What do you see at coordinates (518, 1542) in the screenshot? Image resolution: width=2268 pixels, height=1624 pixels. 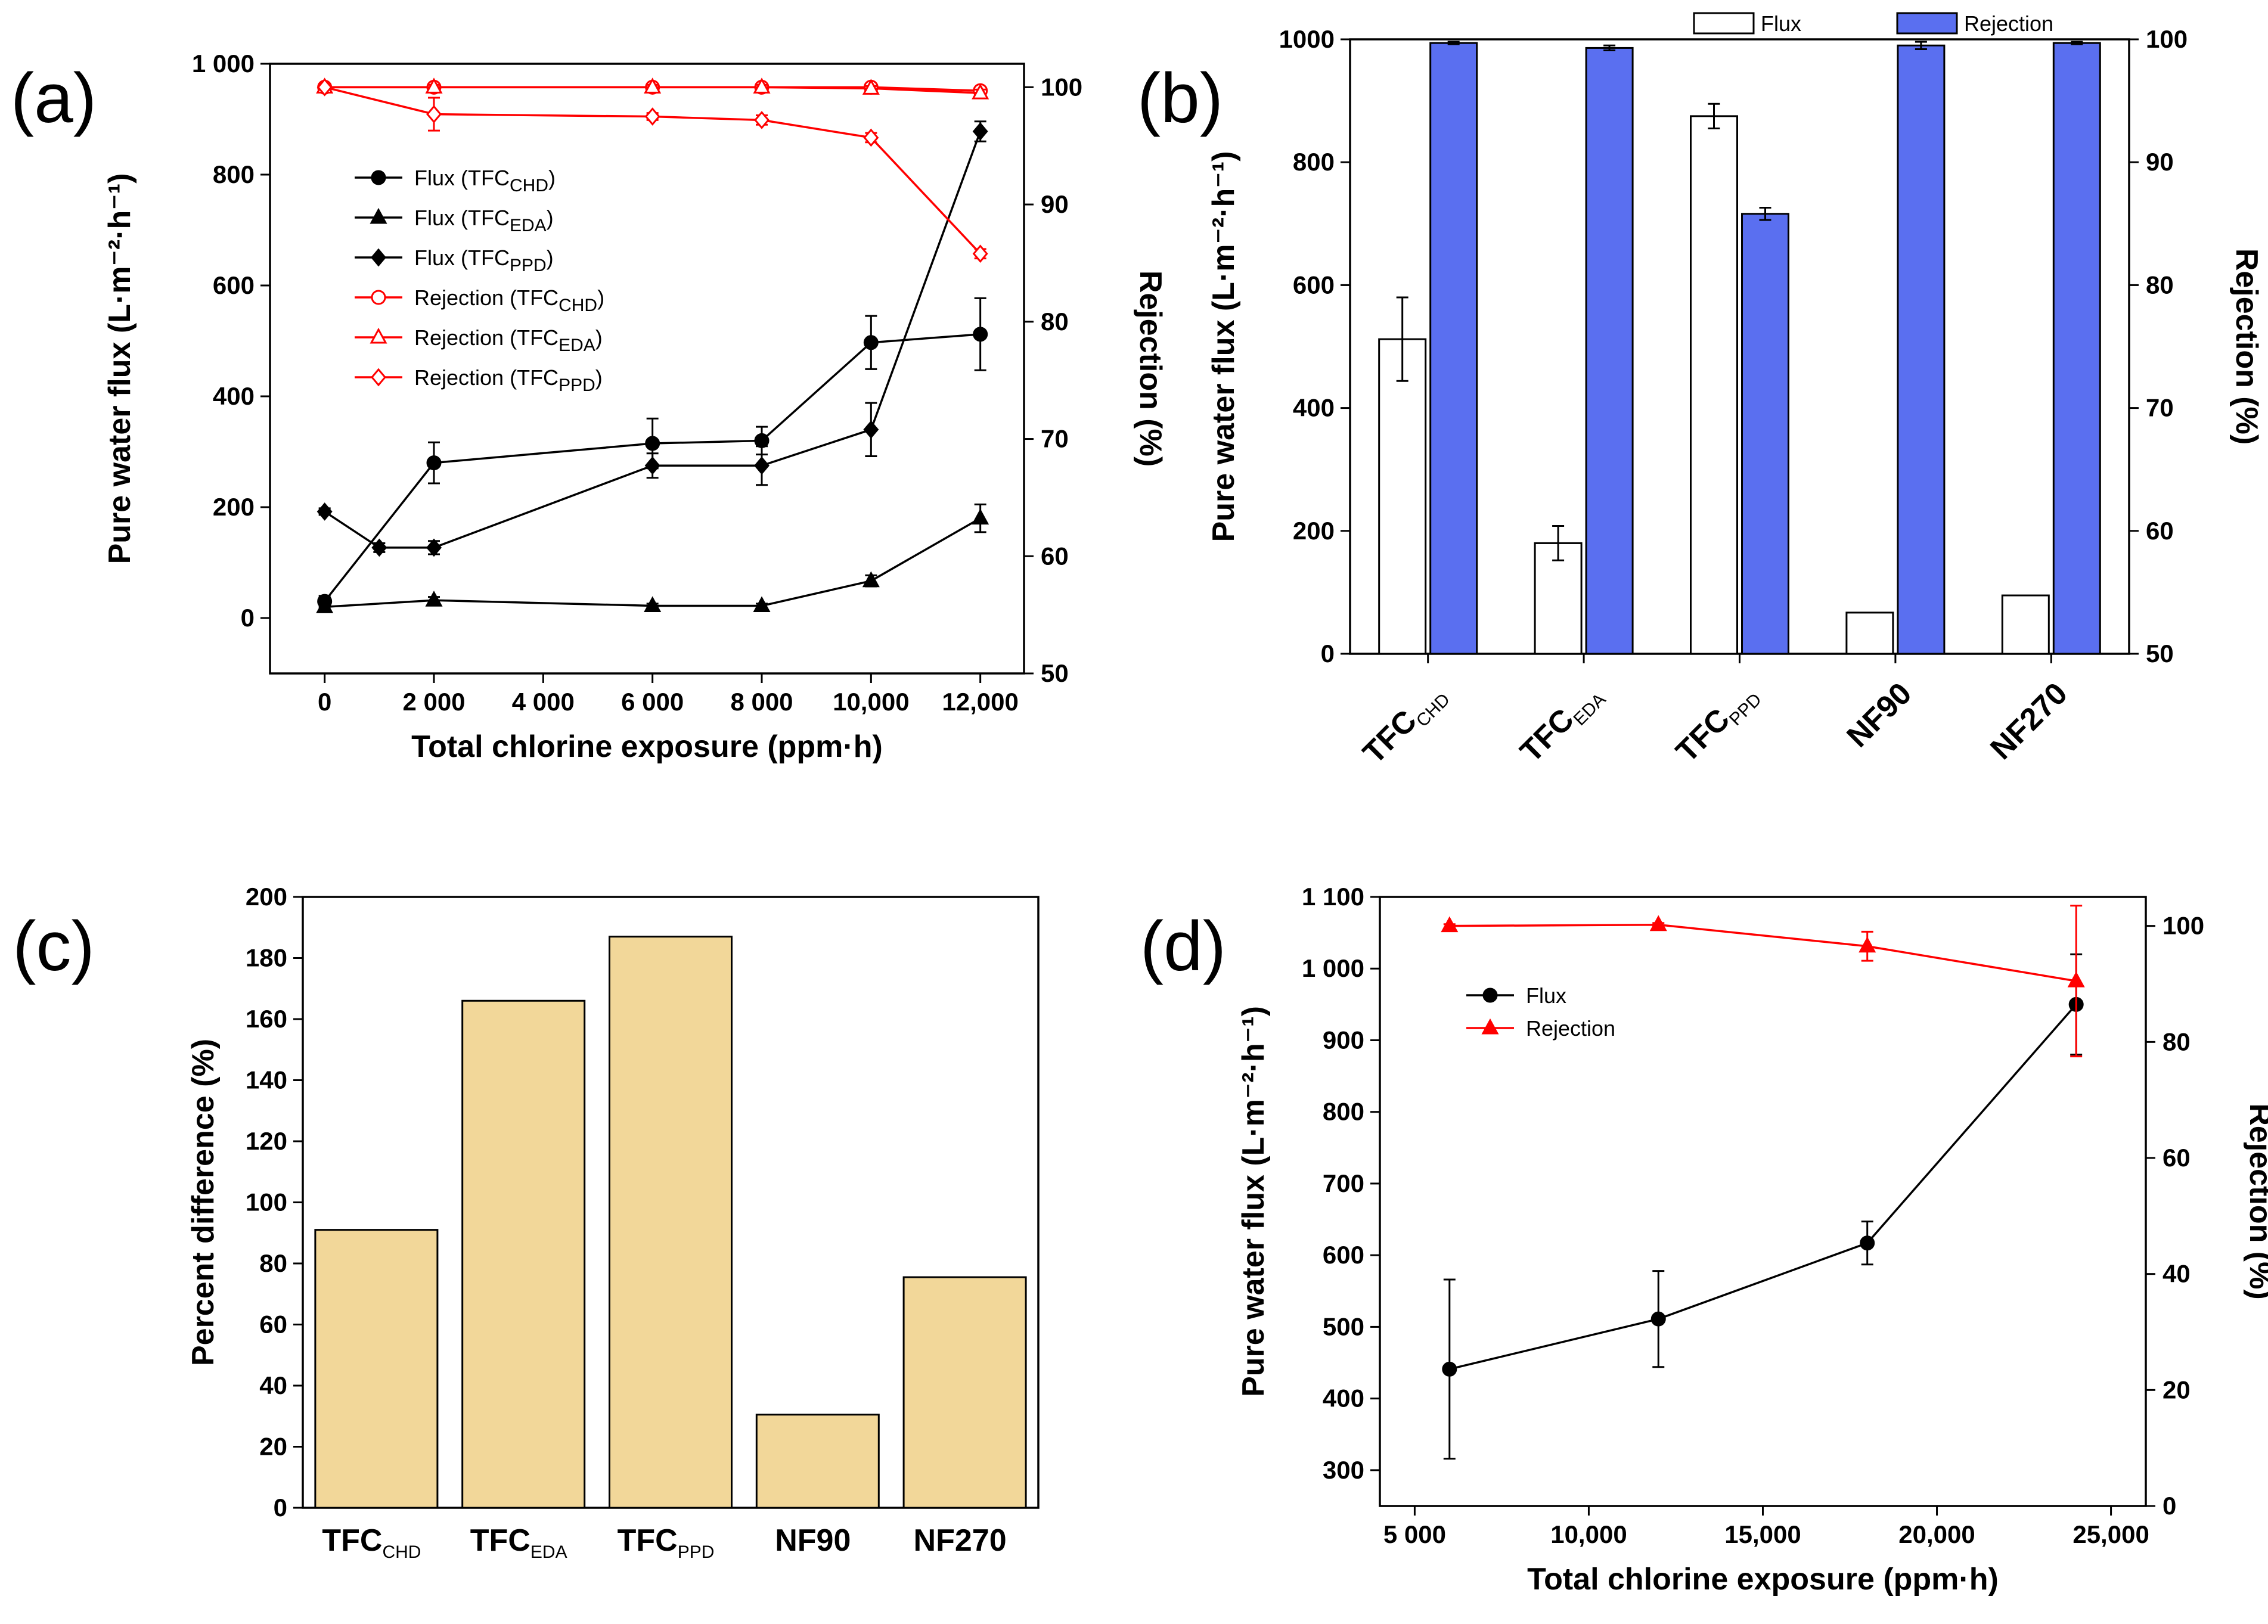 I see `panel-2-category-label: TFCEDA` at bounding box center [518, 1542].